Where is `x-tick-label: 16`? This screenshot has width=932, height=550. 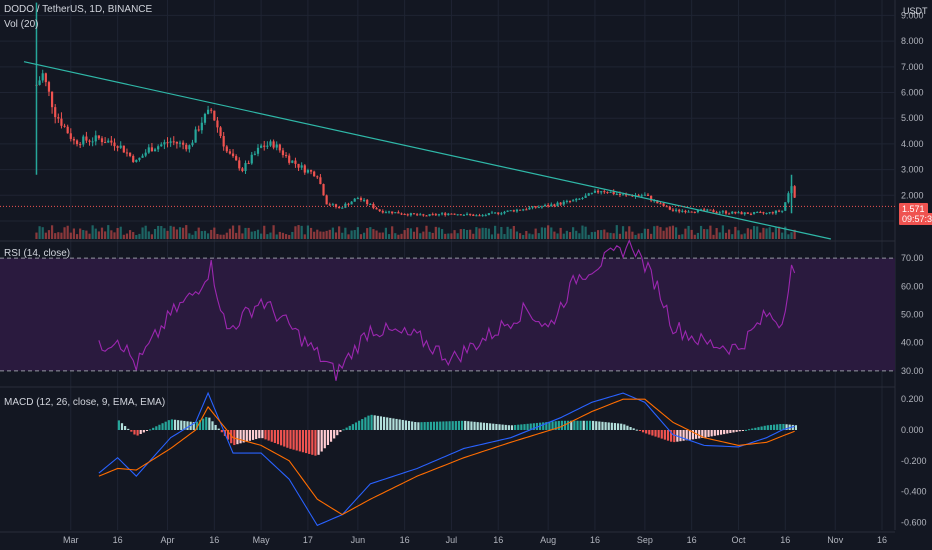
x-tick-label: 16 is located at coordinates (882, 540).